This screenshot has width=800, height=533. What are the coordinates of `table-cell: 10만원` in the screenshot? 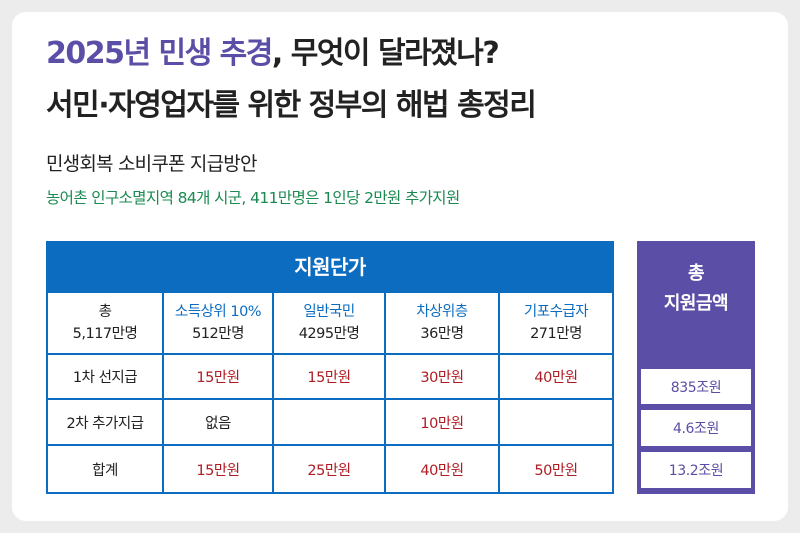 It's located at (443, 423).